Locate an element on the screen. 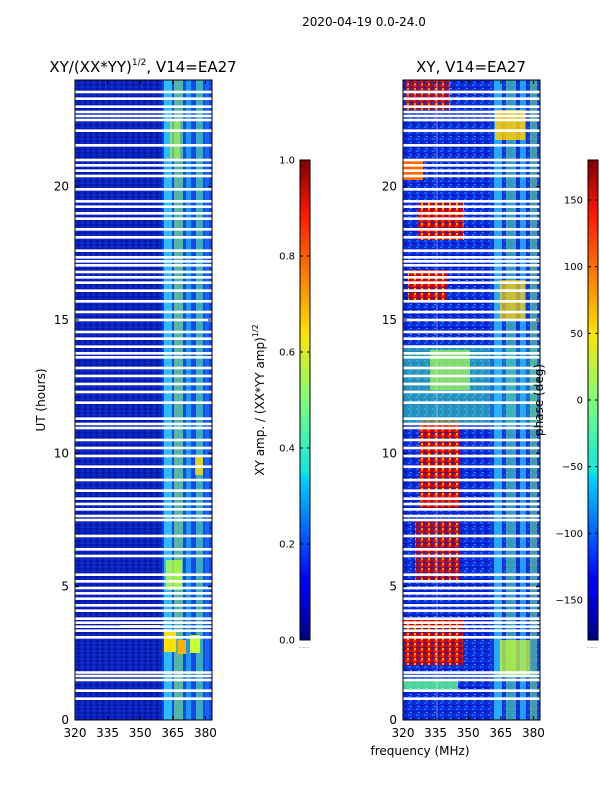 Image resolution: width=600 pixels, height=800 pixels. colorbar-tick-label: 0.6 is located at coordinates (287, 353).